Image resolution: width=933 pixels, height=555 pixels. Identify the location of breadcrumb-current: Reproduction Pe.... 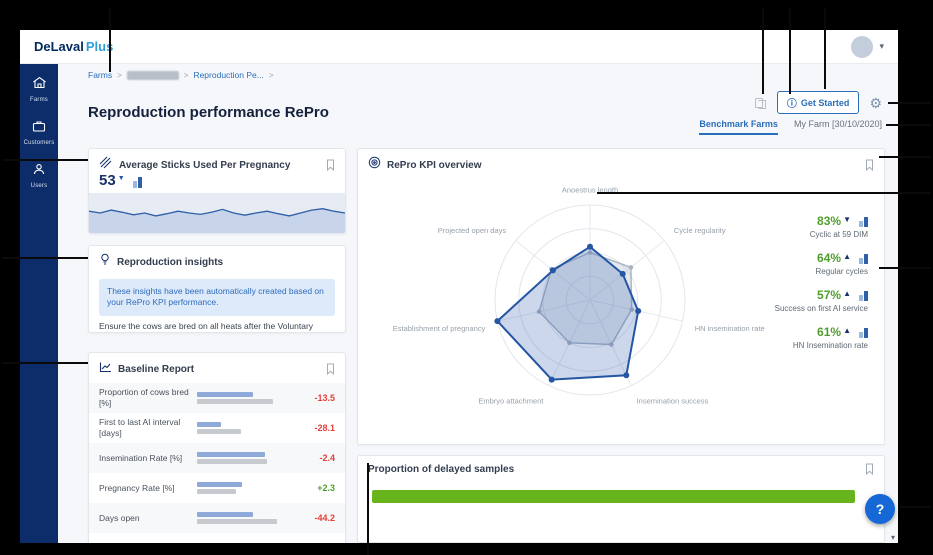
(228, 75).